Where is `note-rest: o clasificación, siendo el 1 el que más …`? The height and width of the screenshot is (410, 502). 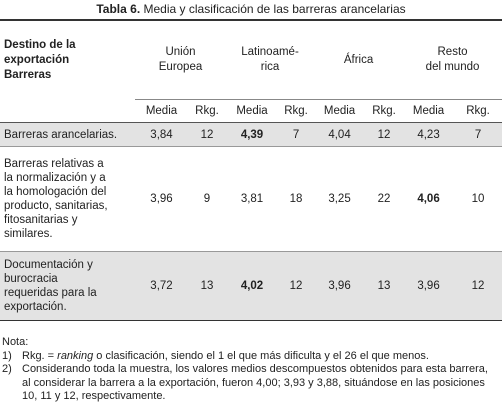
note-rest: o clasificación, siendo el 1 el que más … is located at coordinates (261, 355).